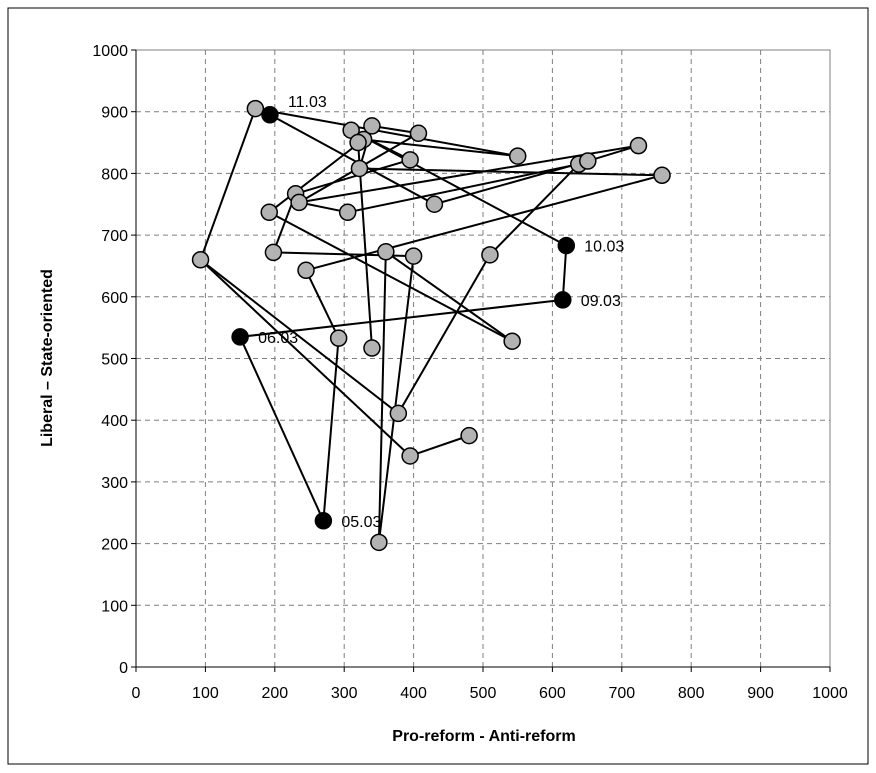 The image size is (876, 773). What do you see at coordinates (601, 301) in the screenshot?
I see `point-annotation: 09.03` at bounding box center [601, 301].